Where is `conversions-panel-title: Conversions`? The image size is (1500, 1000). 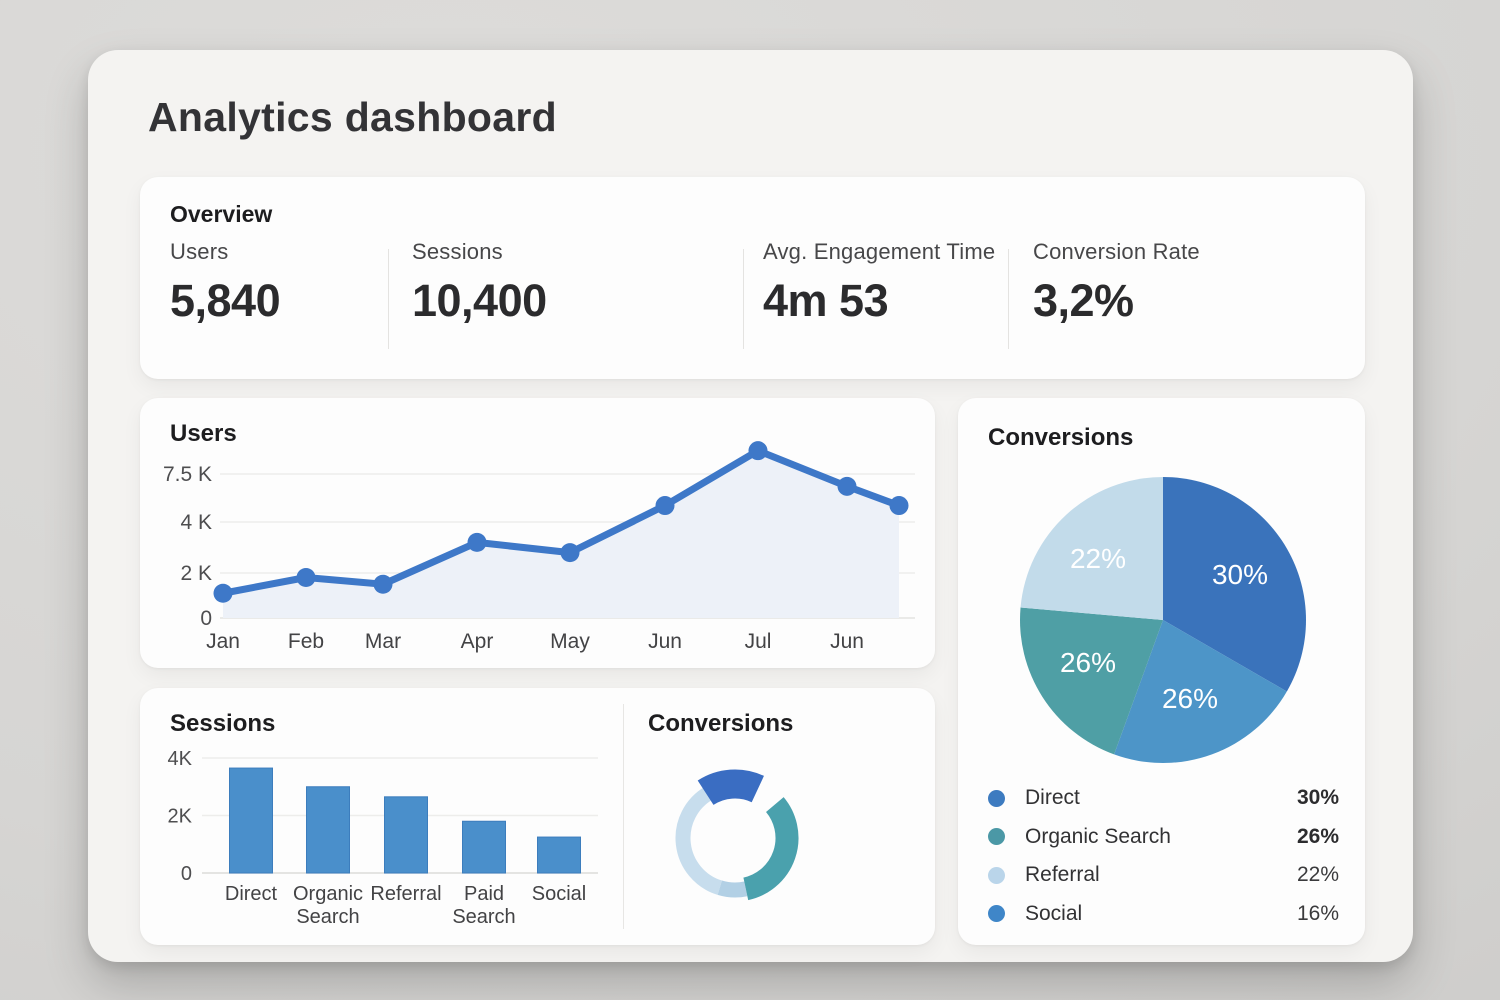 conversions-panel-title: Conversions is located at coordinates (1061, 437).